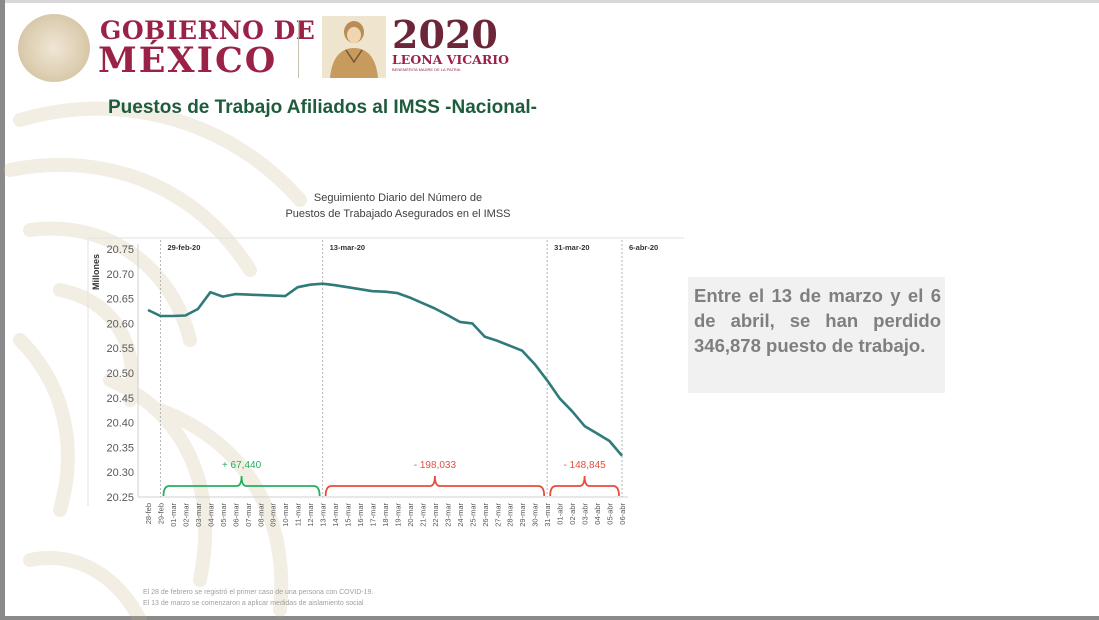 This screenshot has width=1099, height=620. What do you see at coordinates (549, 618) in the screenshot?
I see `slide-bottom-border` at bounding box center [549, 618].